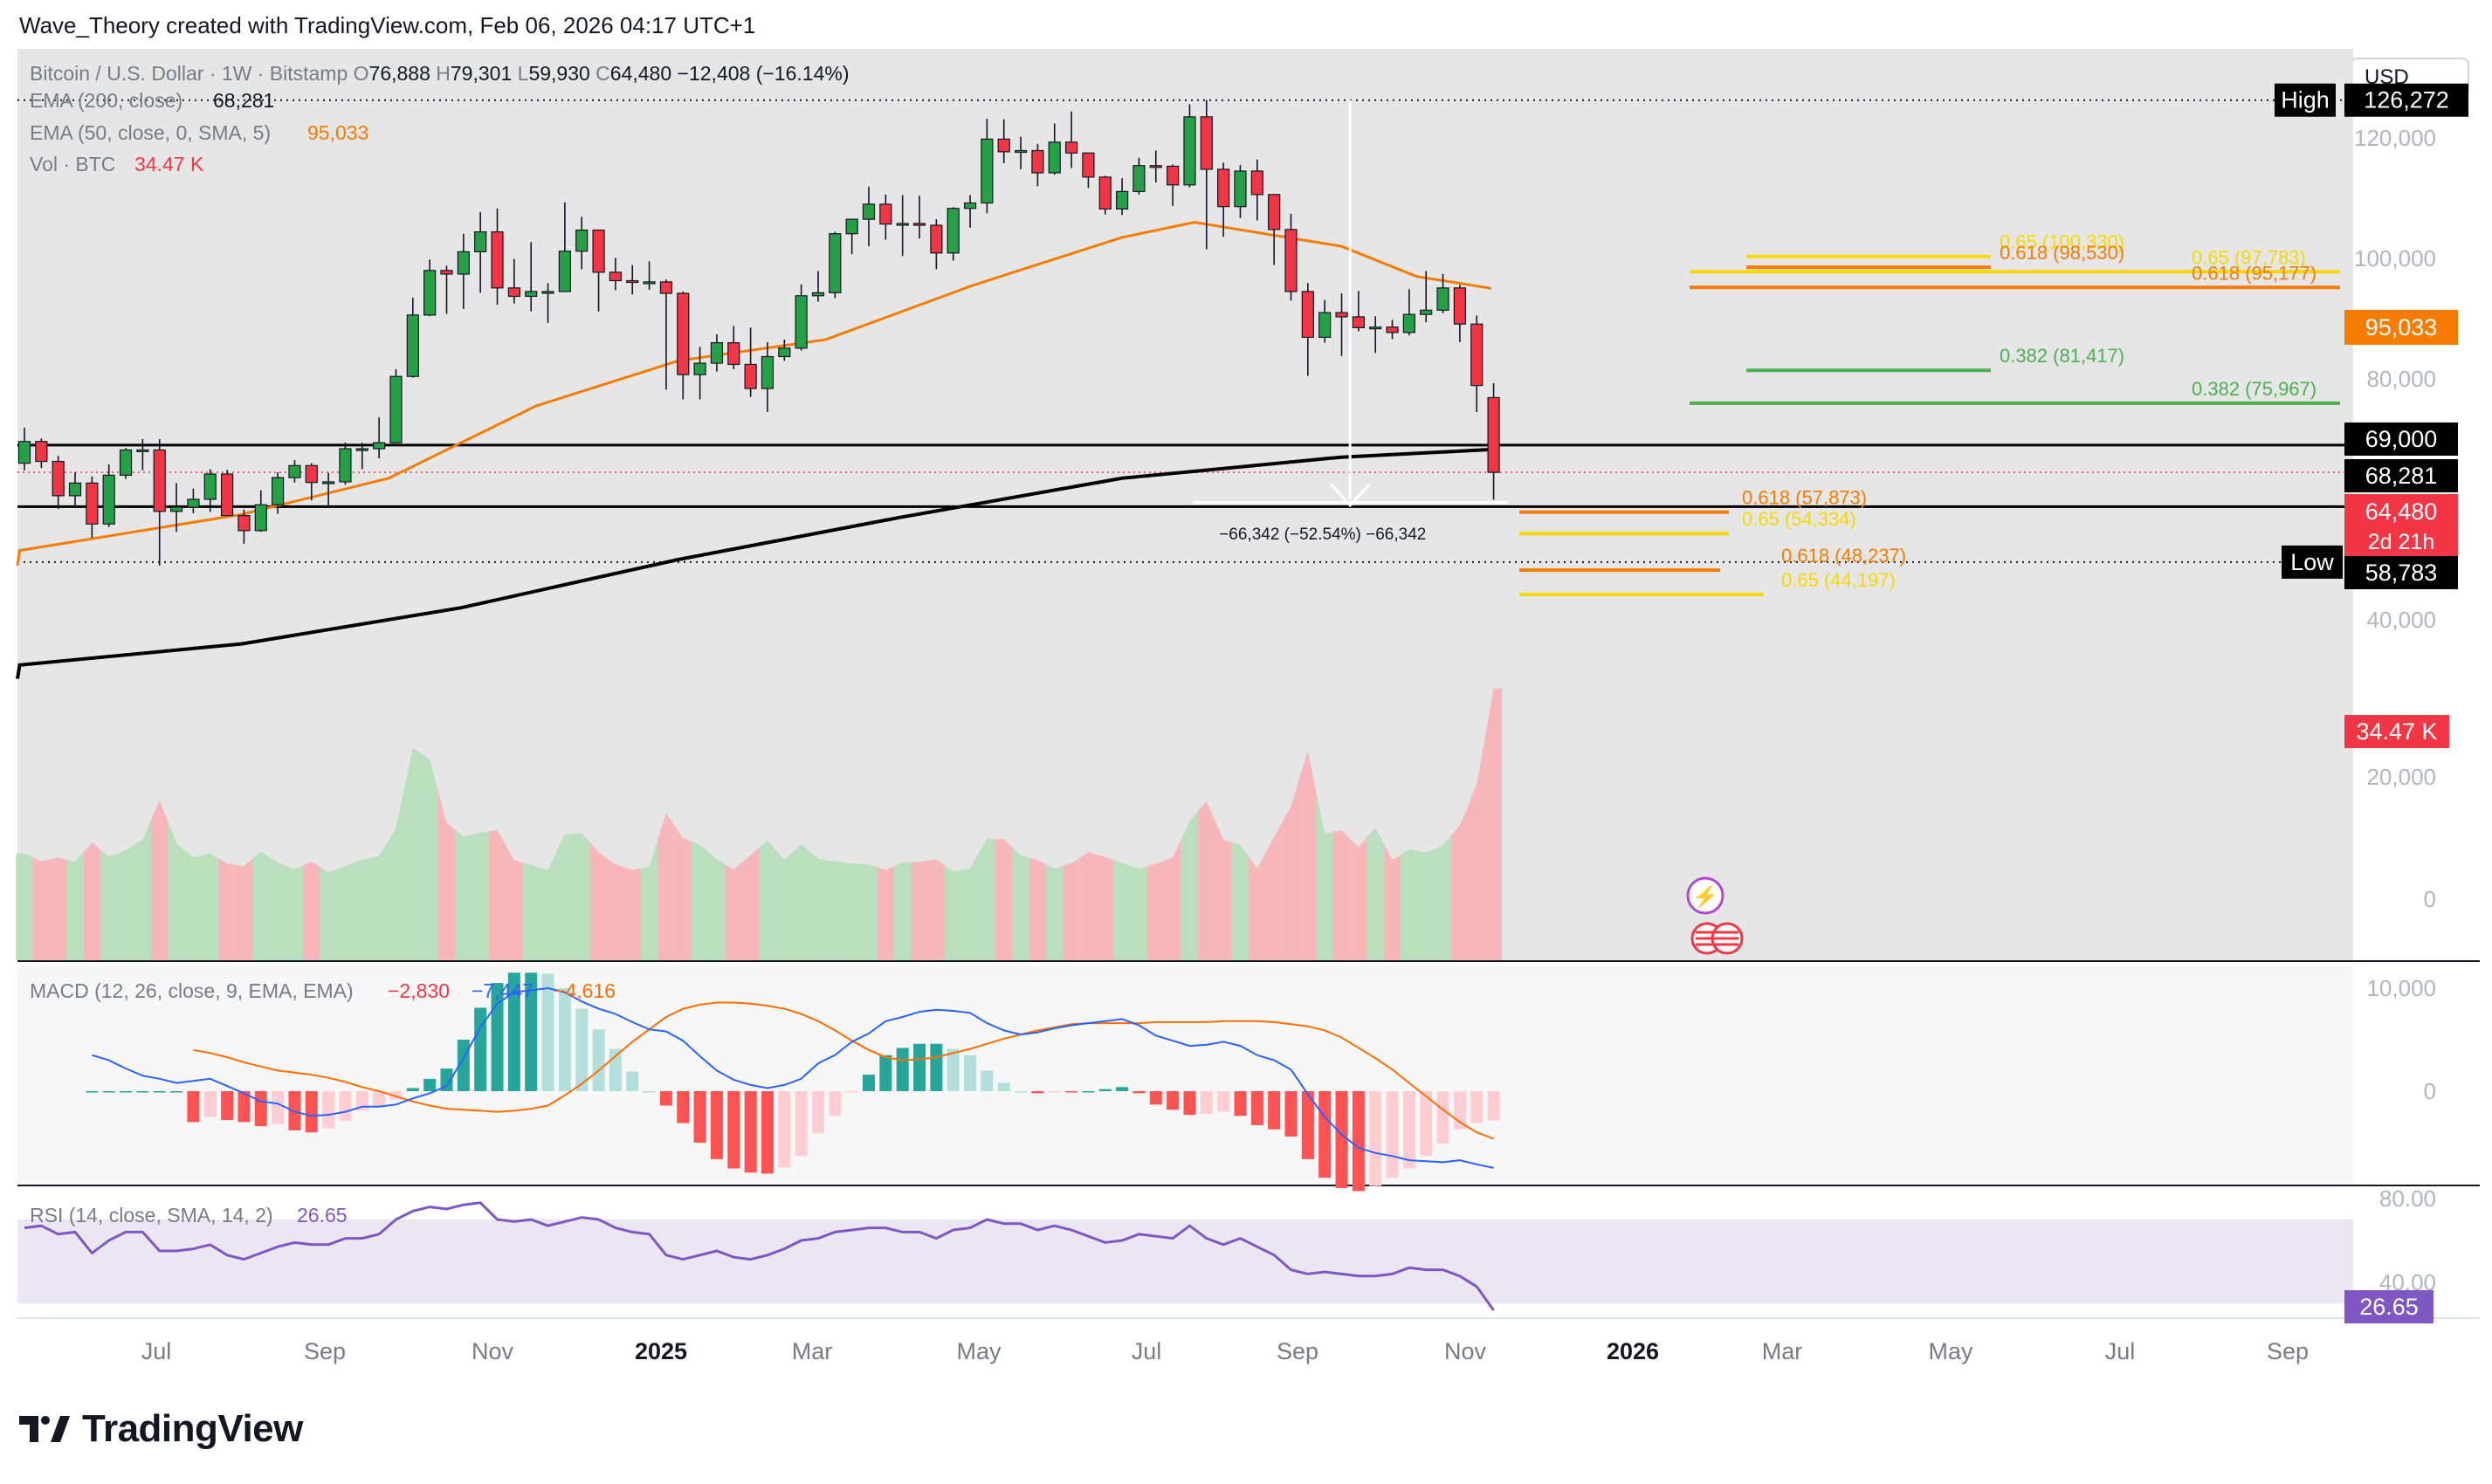  I want to click on macd-axis-tick: 0, so click(2430, 1091).